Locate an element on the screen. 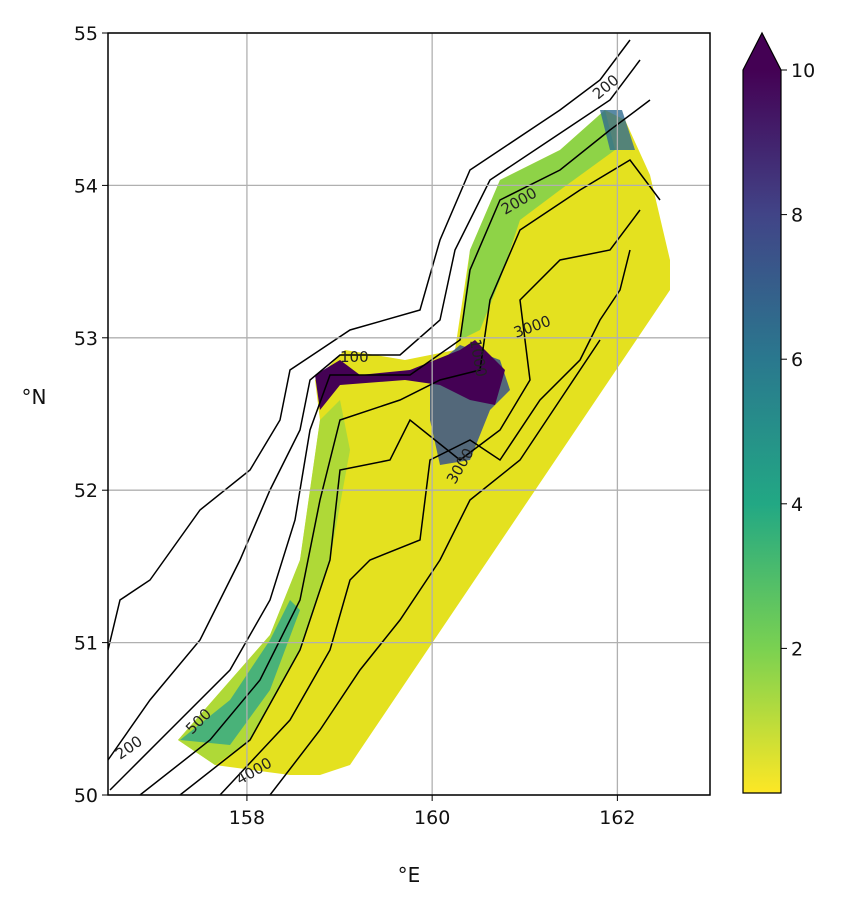  colorbar-tick-label: 2 is located at coordinates (797, 649).